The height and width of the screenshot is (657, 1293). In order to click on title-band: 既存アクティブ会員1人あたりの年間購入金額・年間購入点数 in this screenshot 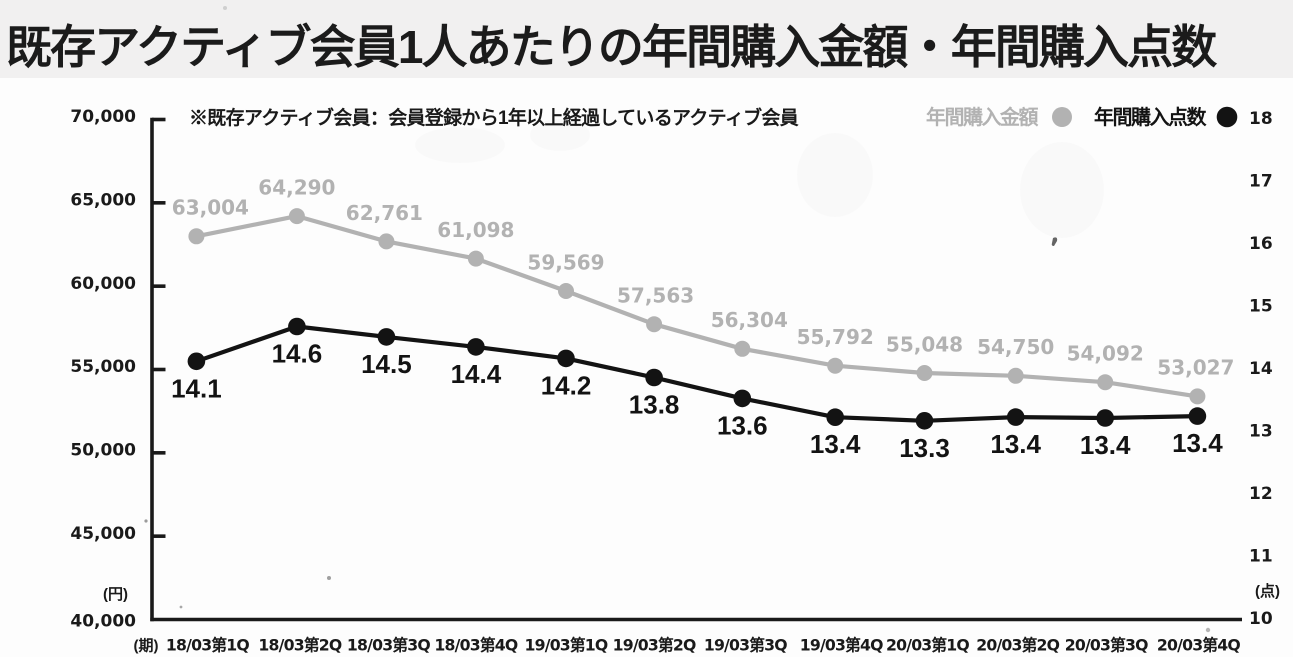, I will do `click(646, 39)`.